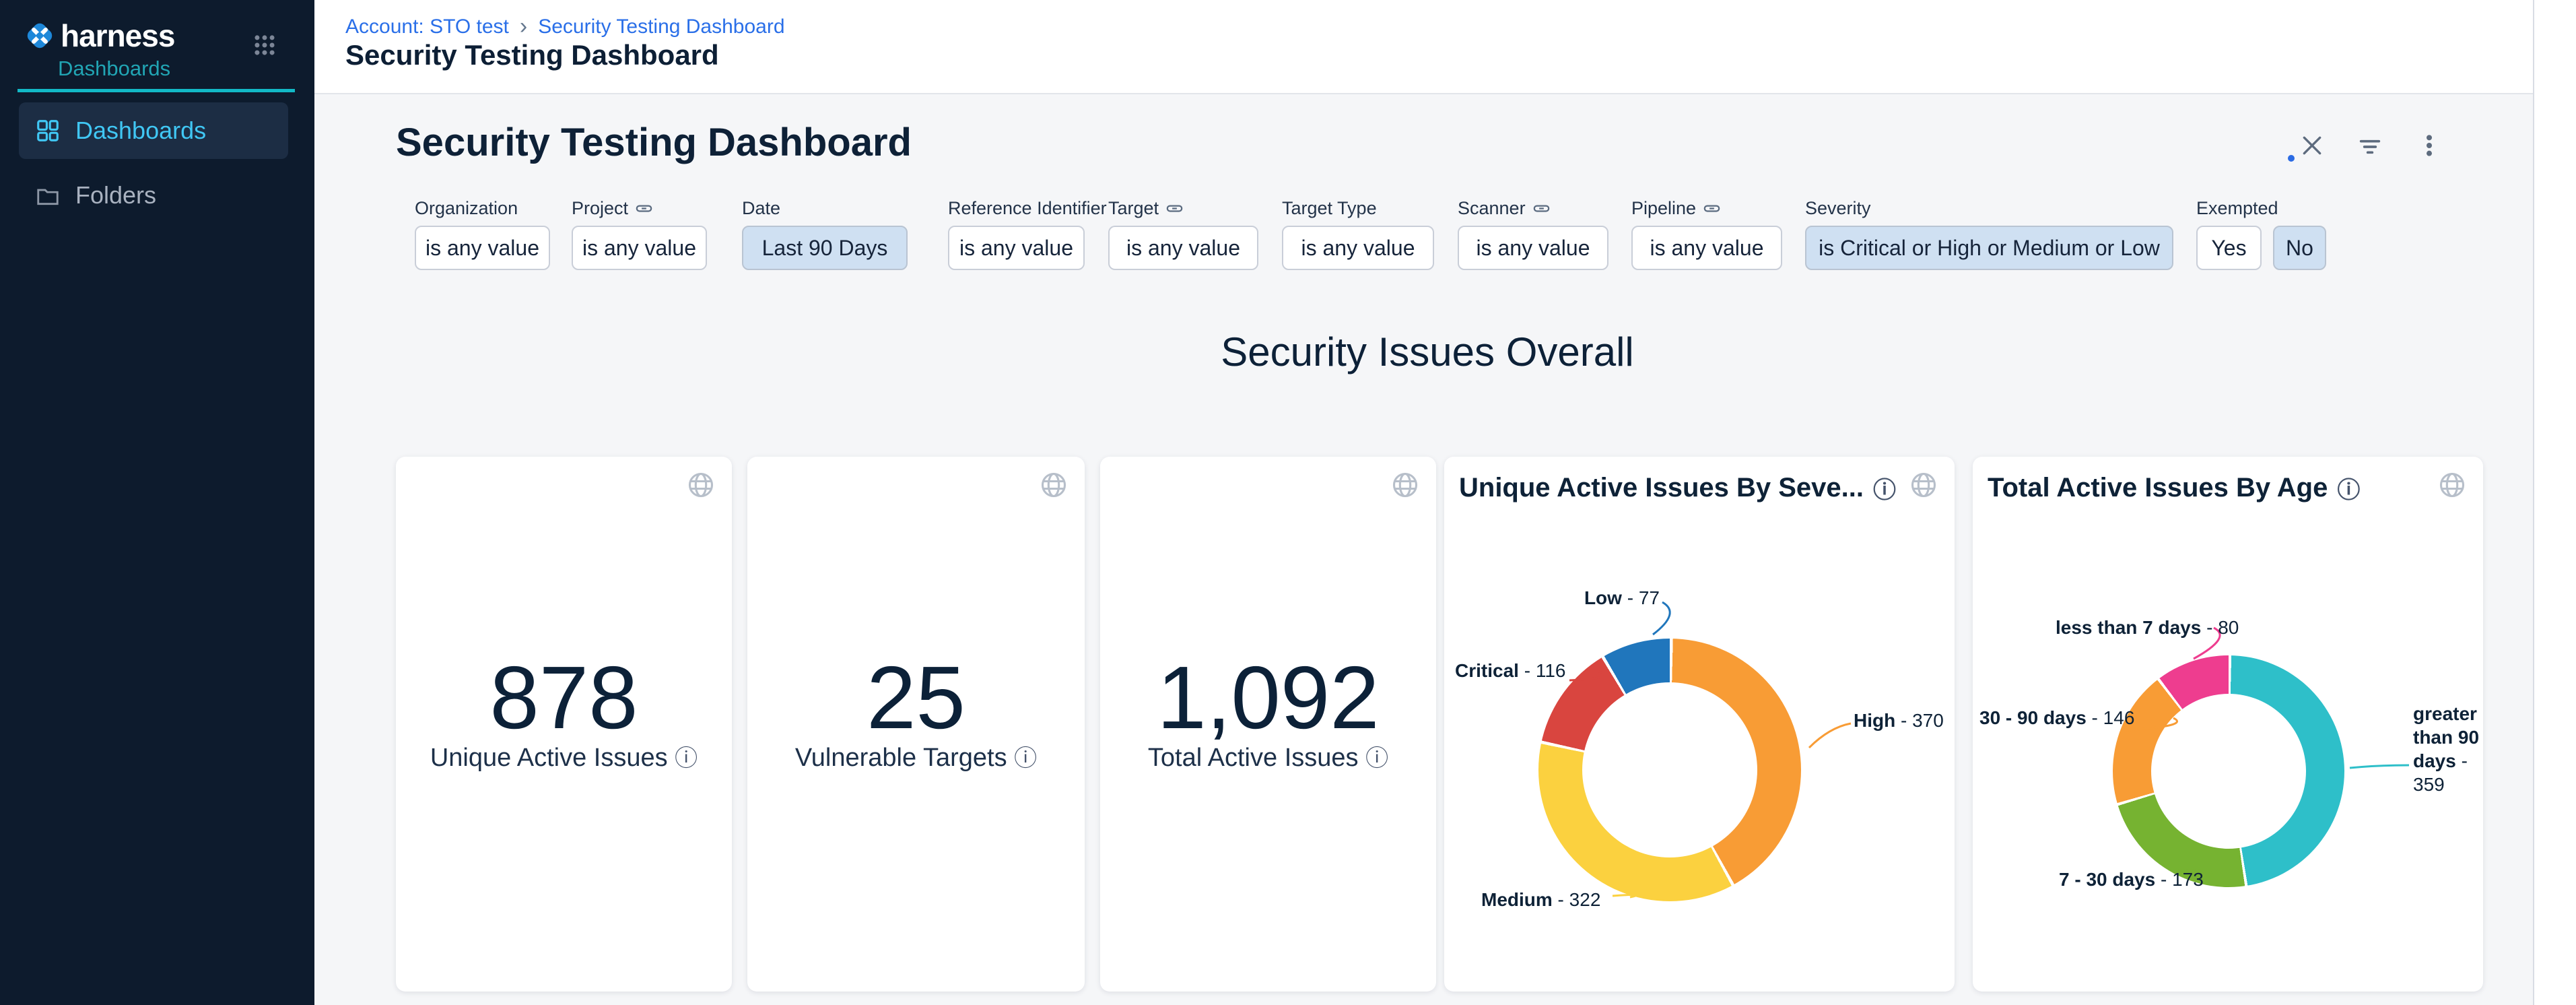 This screenshot has width=2576, height=1005. I want to click on filter-reference-identifier: Reference Identifier is any value, so click(1027, 233).